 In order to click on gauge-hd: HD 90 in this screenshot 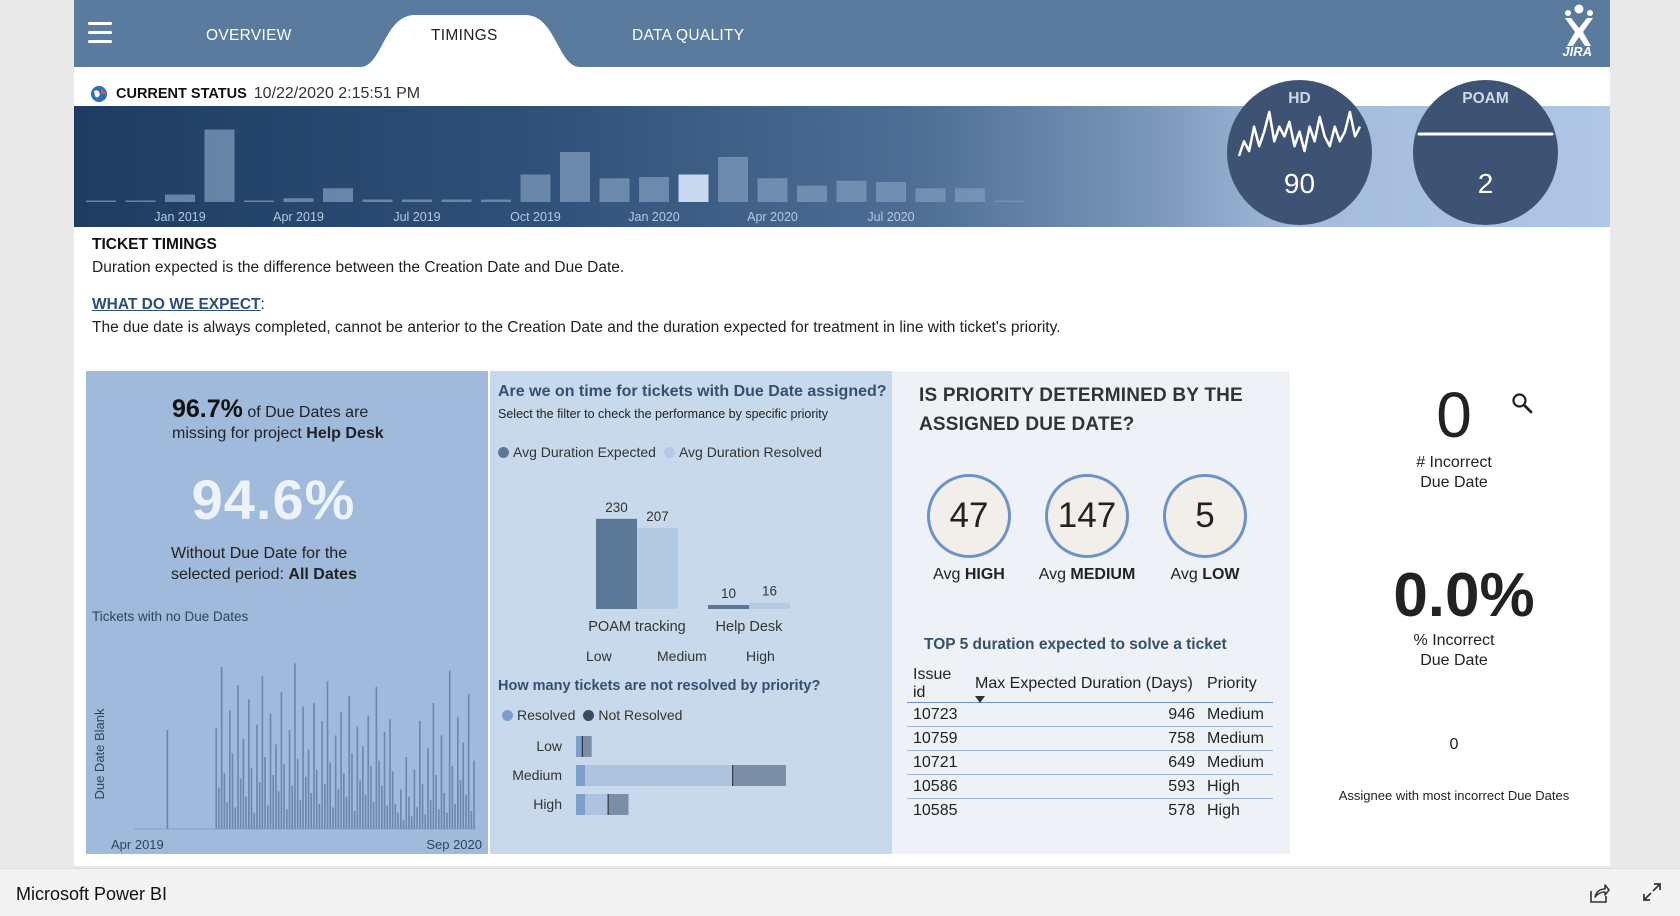, I will do `click(1299, 152)`.